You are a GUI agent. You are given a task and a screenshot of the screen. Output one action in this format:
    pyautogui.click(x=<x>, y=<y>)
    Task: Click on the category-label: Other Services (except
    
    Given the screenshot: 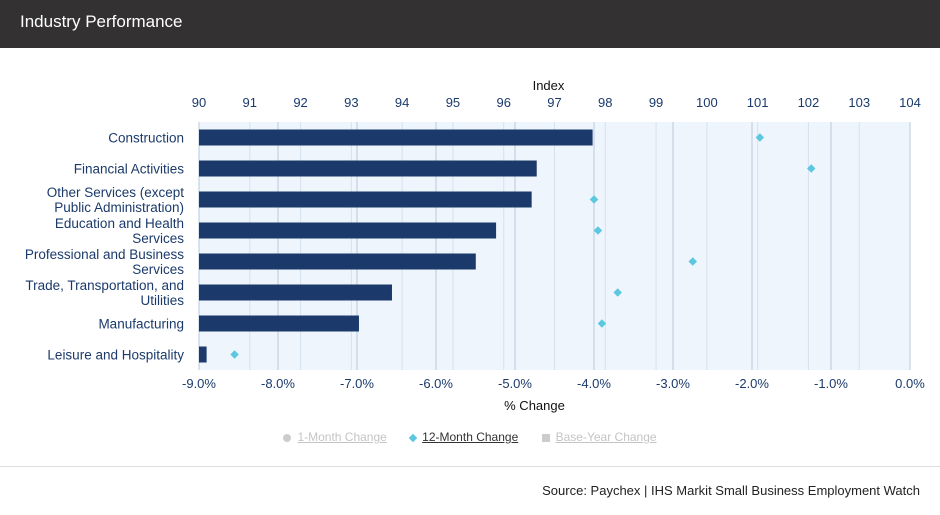 What is the action you would take?
    pyautogui.click(x=116, y=192)
    